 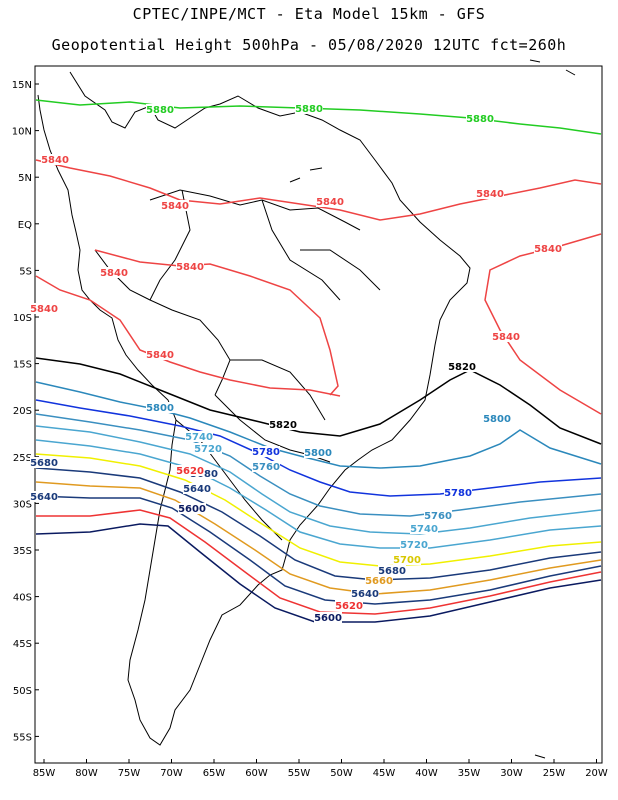 What do you see at coordinates (22, 458) in the screenshot?
I see `lat-label: 25S` at bounding box center [22, 458].